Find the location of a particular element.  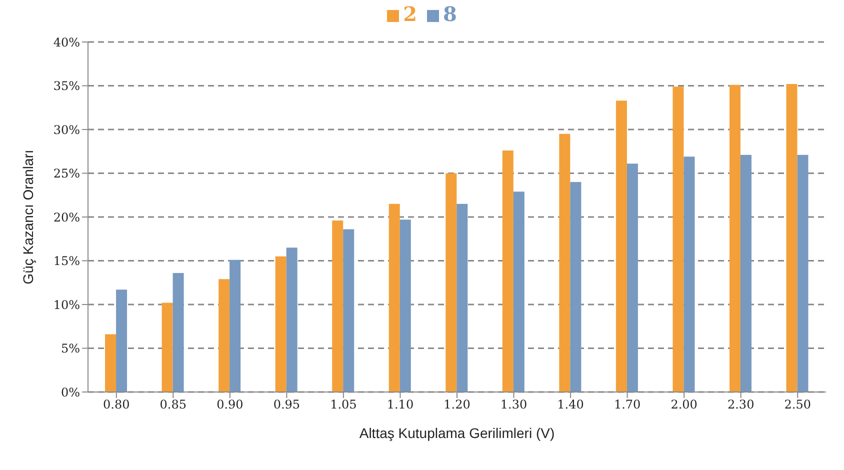

y-tick-label: 10% is located at coordinates (66, 305).